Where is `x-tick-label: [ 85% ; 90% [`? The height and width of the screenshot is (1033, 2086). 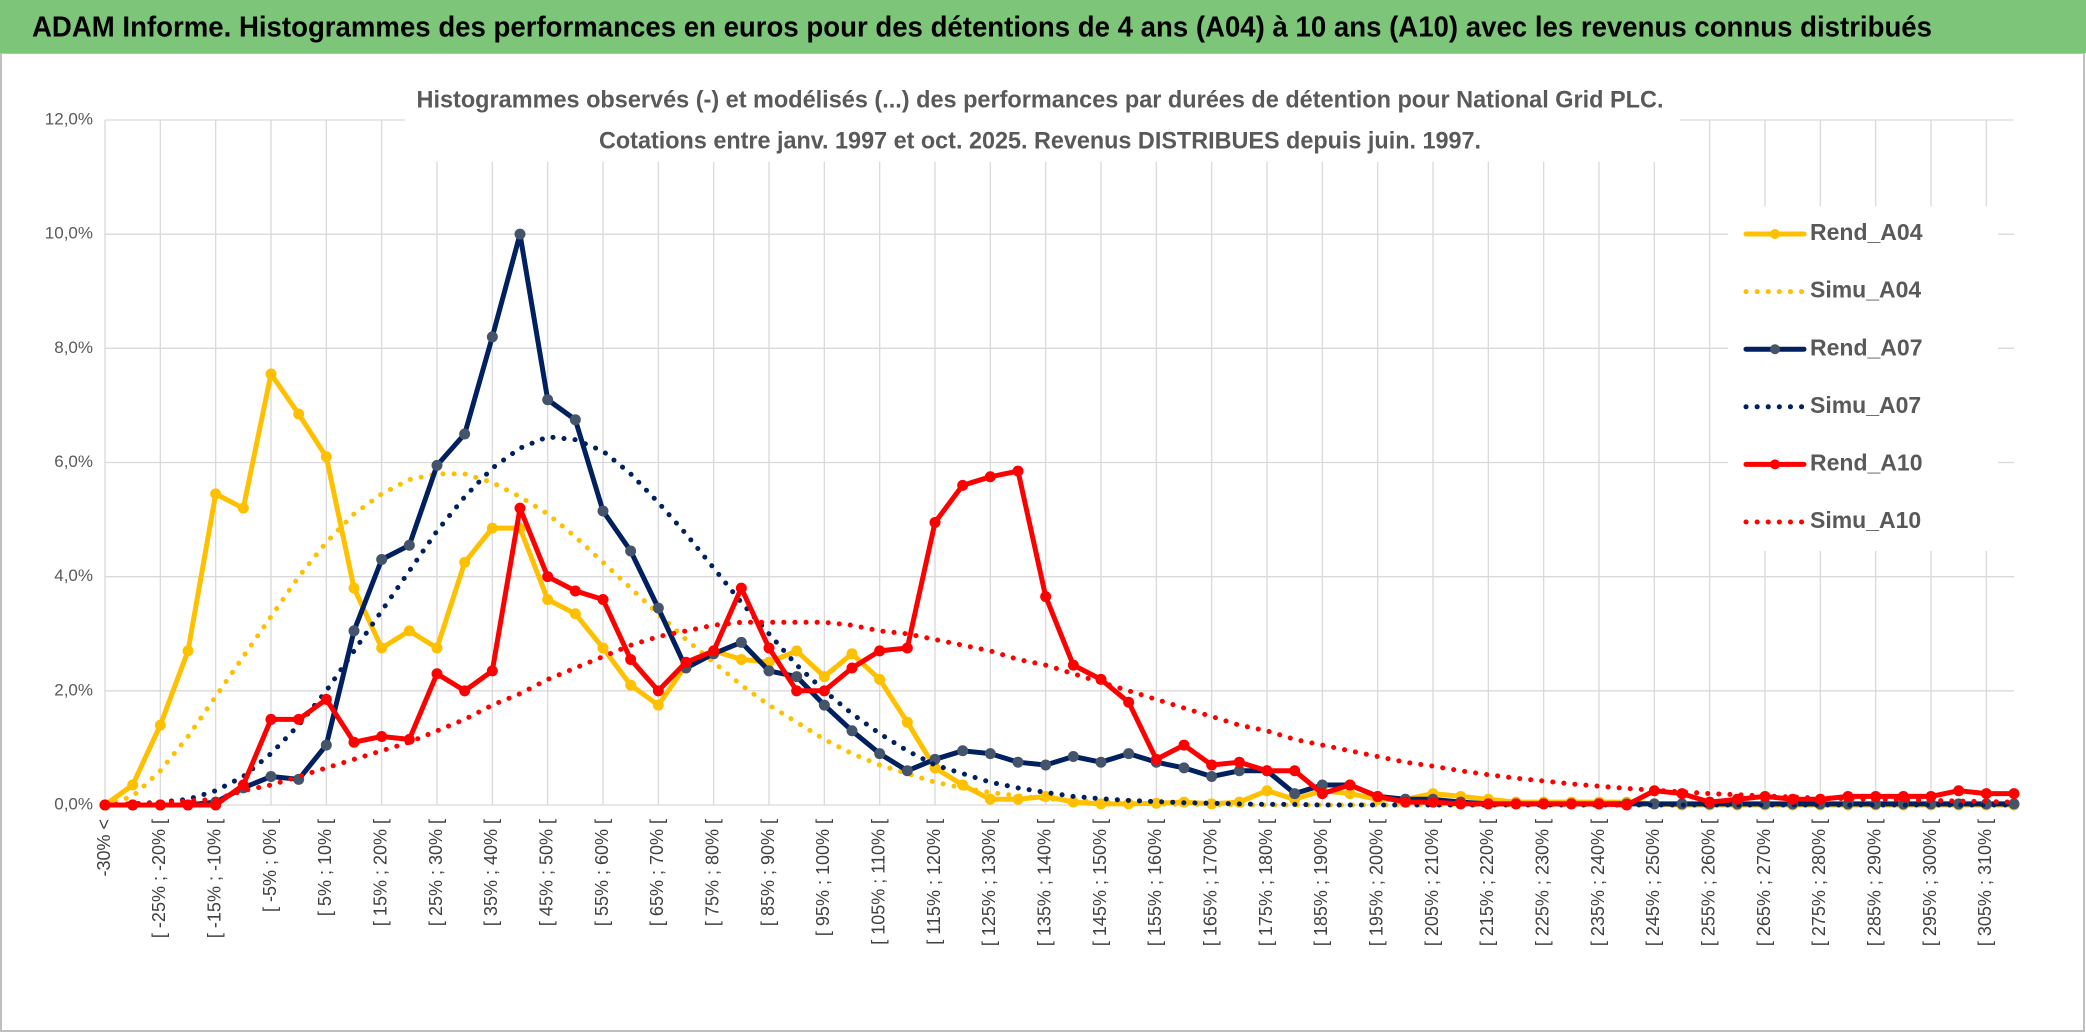
x-tick-label: [ 85% ; 90% [ is located at coordinates (768, 872).